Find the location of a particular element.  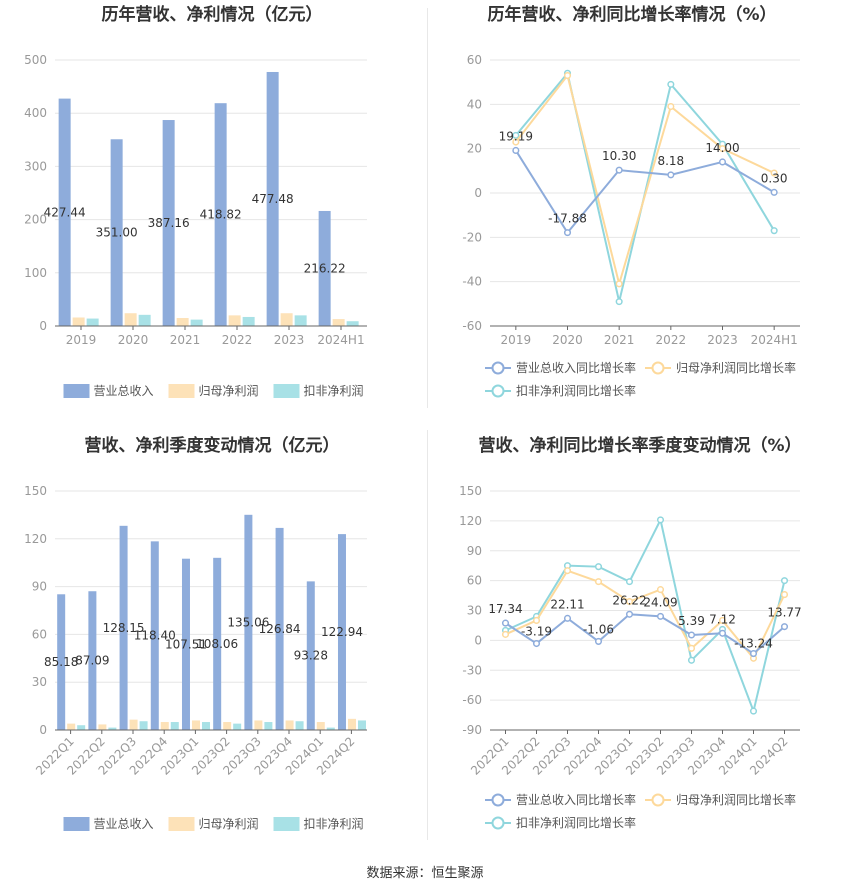

legend-label-0-0: 营业总收入 is located at coordinates (124, 391).